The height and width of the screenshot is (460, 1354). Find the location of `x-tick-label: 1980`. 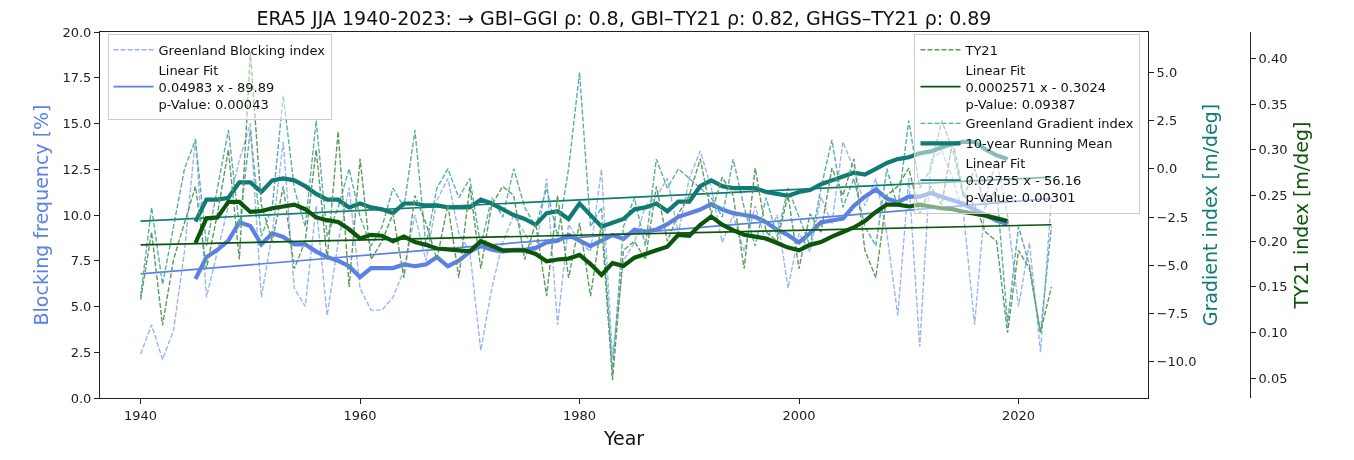

x-tick-label: 1980 is located at coordinates (580, 415).